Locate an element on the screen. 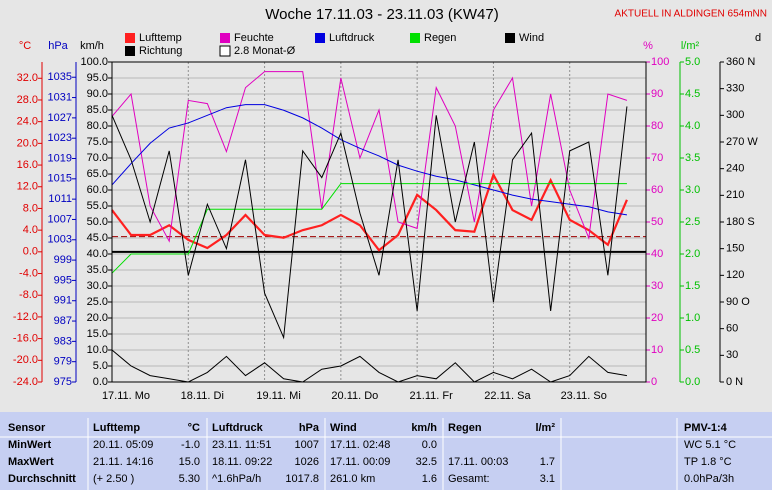 Image resolution: width=772 pixels, height=490 pixels. y-tick-label: -20.0 is located at coordinates (25, 360).